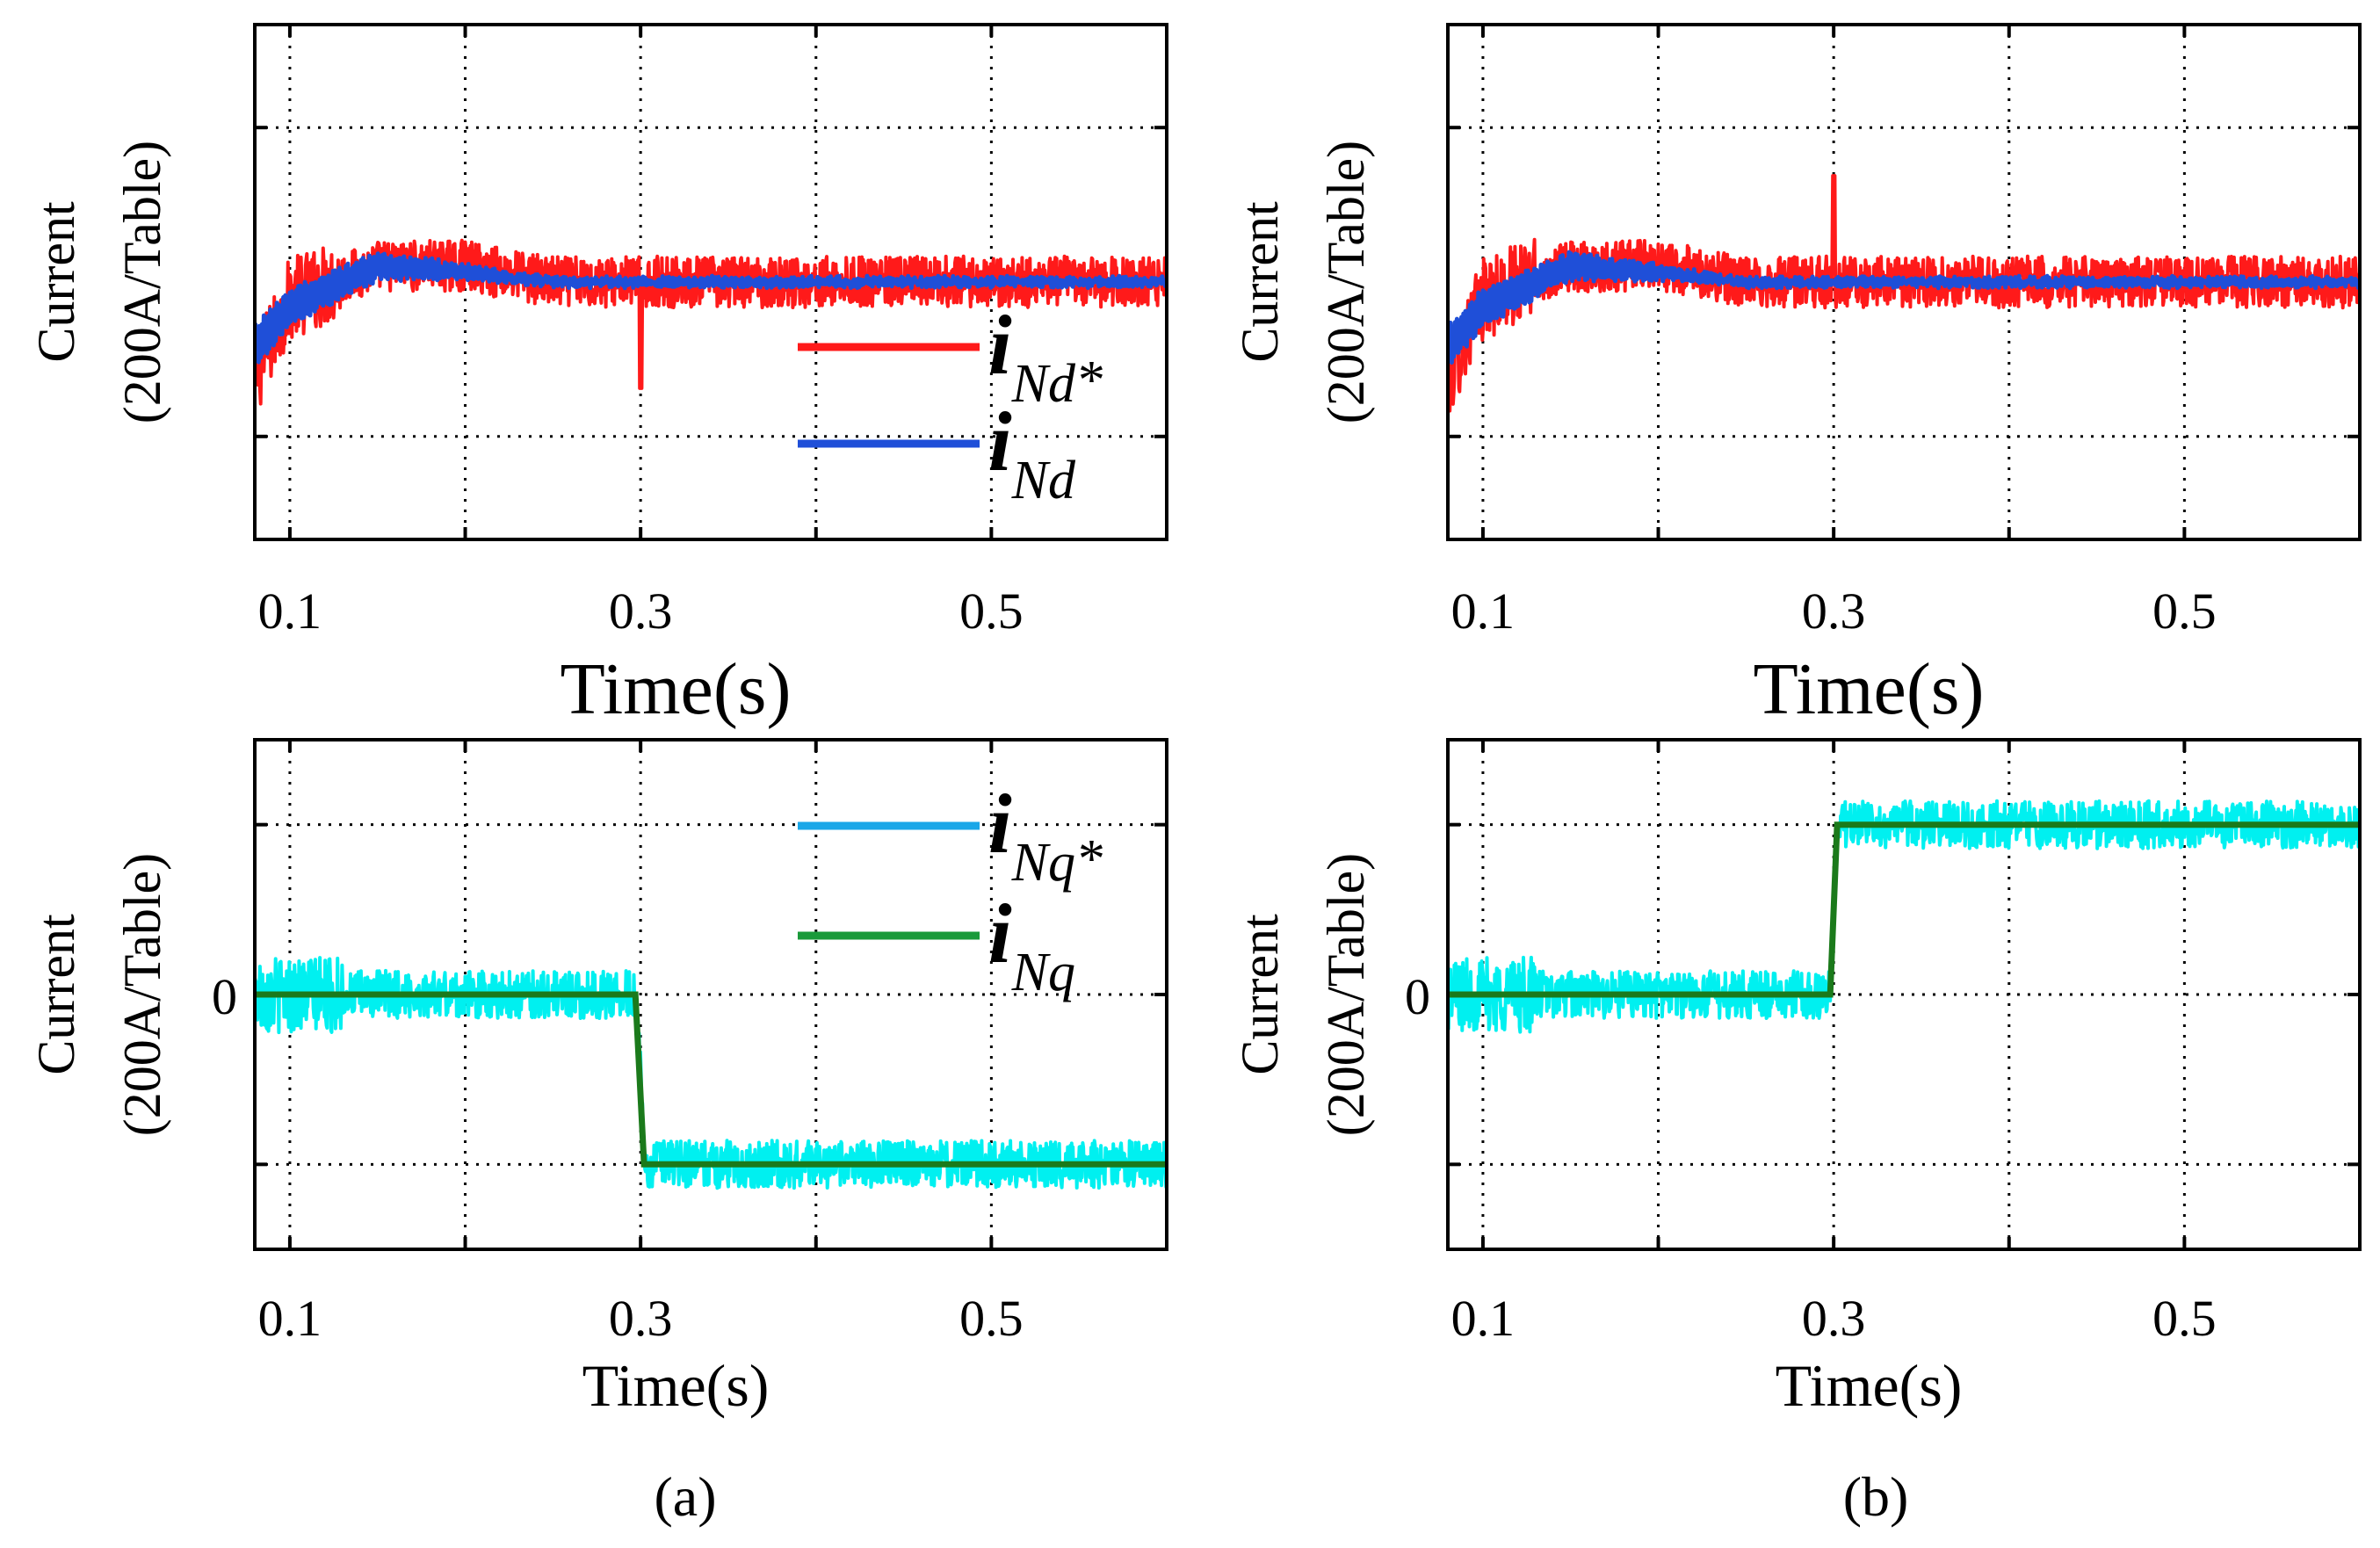  What do you see at coordinates (950, 890) in the screenshot?
I see `legend: iNq*iNq` at bounding box center [950, 890].